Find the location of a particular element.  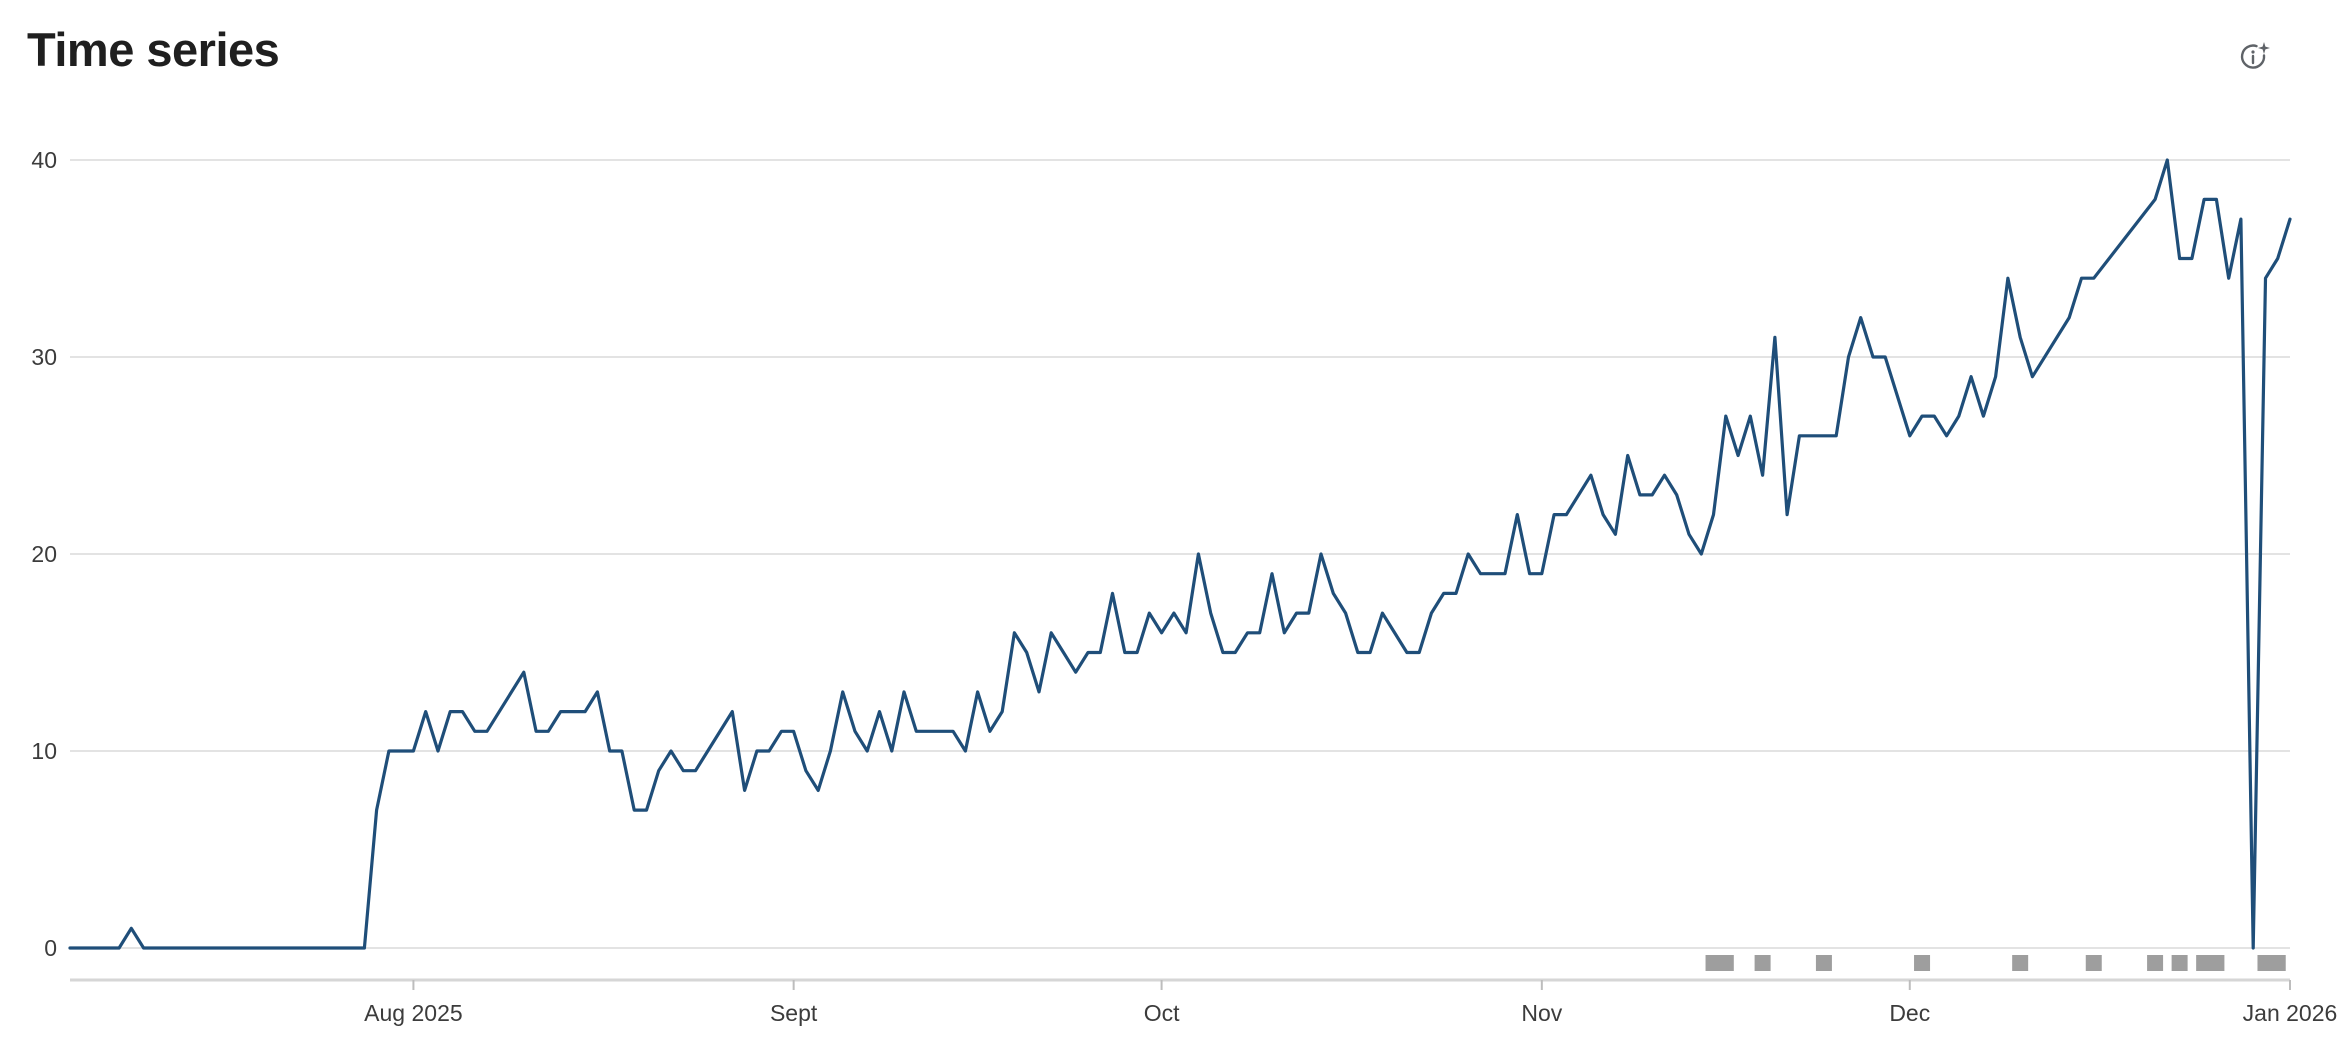

x-tick-label: Jan 2026 is located at coordinates (2290, 1013).